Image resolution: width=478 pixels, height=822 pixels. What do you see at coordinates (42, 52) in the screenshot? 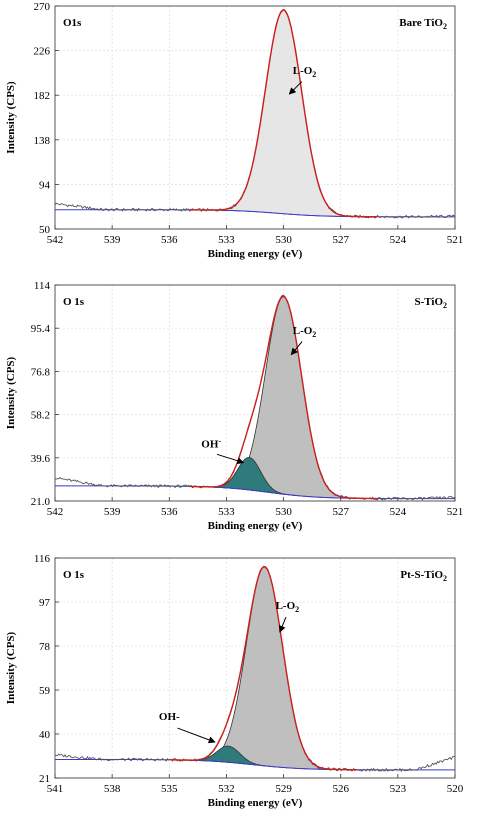
I see `y-tick-label: 226` at bounding box center [42, 52].